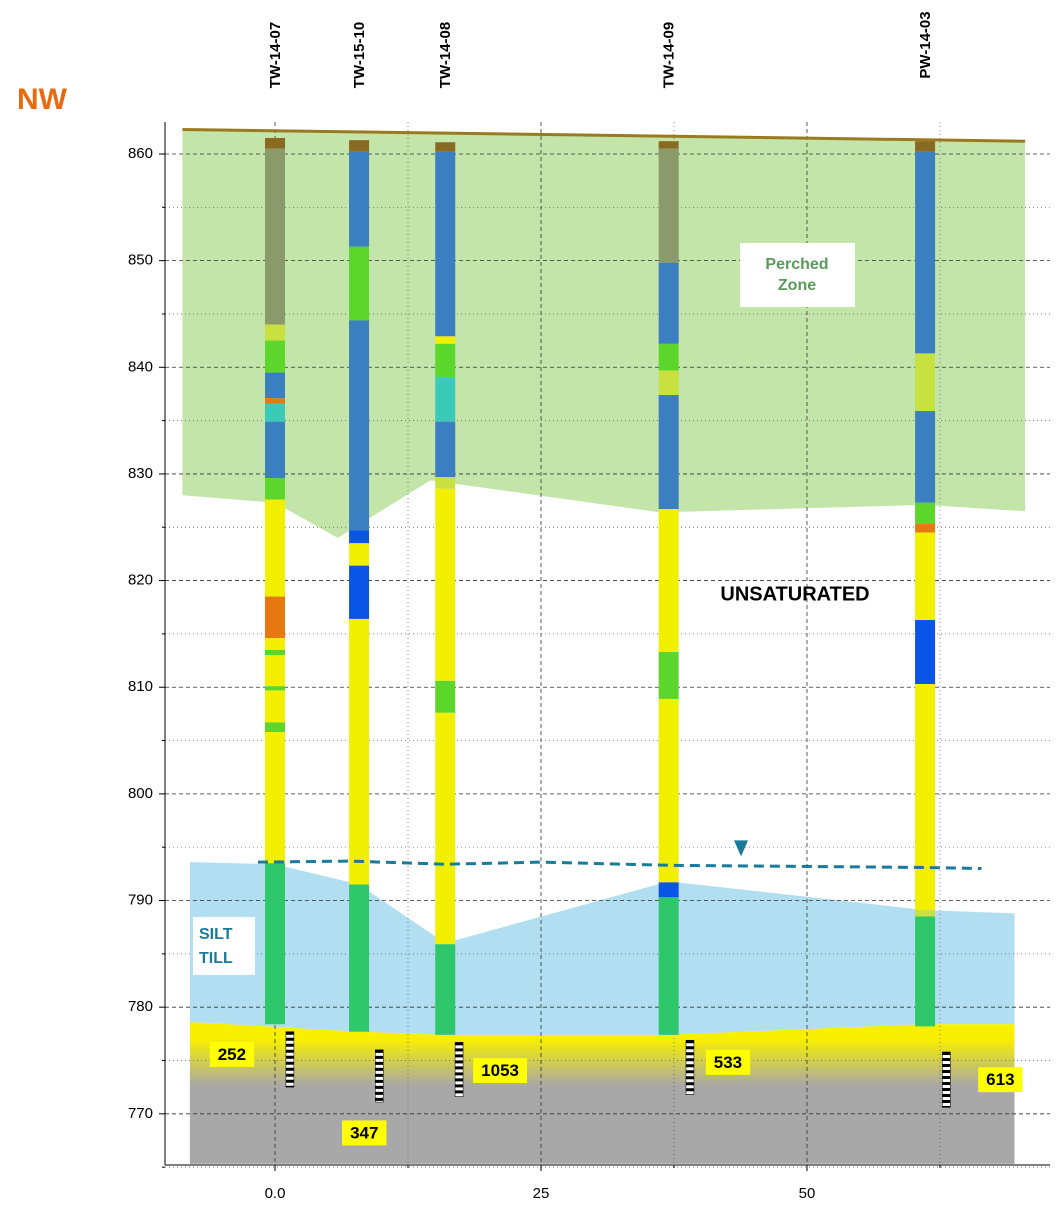 The height and width of the screenshot is (1212, 1061). Describe the element at coordinates (794, 594) in the screenshot. I see `unsaturated-label: UNSATURATED` at that location.